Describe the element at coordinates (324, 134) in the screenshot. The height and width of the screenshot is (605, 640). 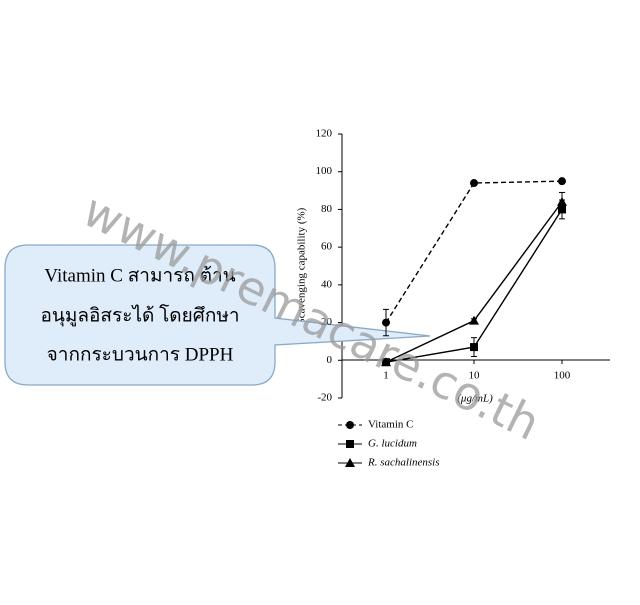
I see `y-tick-label: 120` at that location.